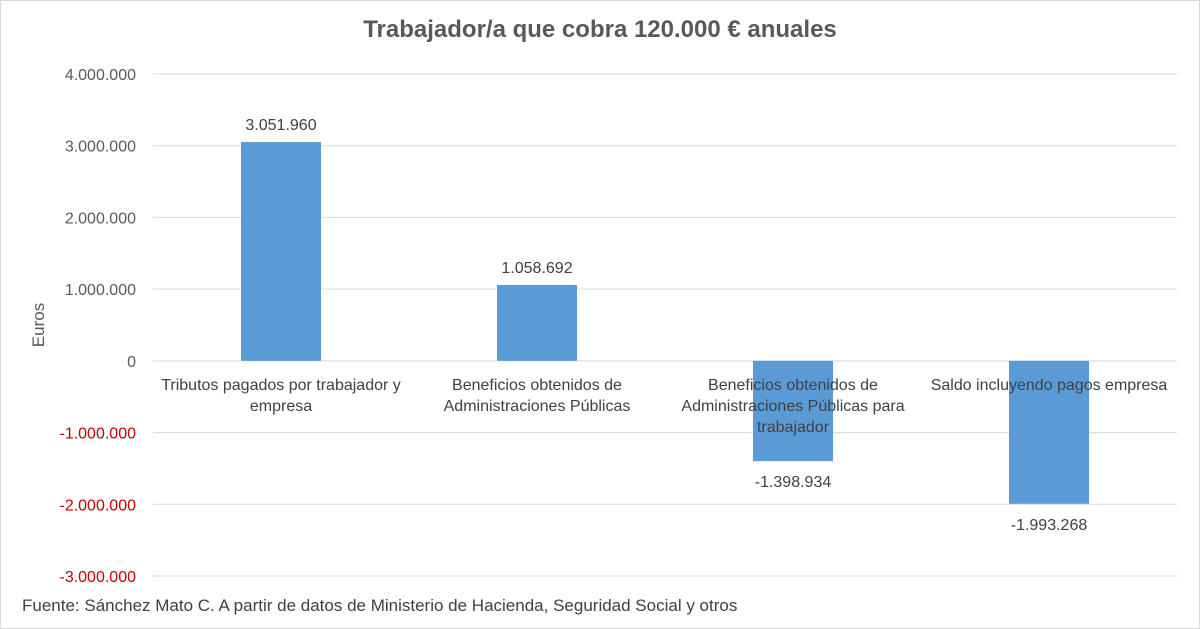 This screenshot has width=1200, height=629. What do you see at coordinates (793, 482) in the screenshot?
I see `data-label: -1.398.934` at bounding box center [793, 482].